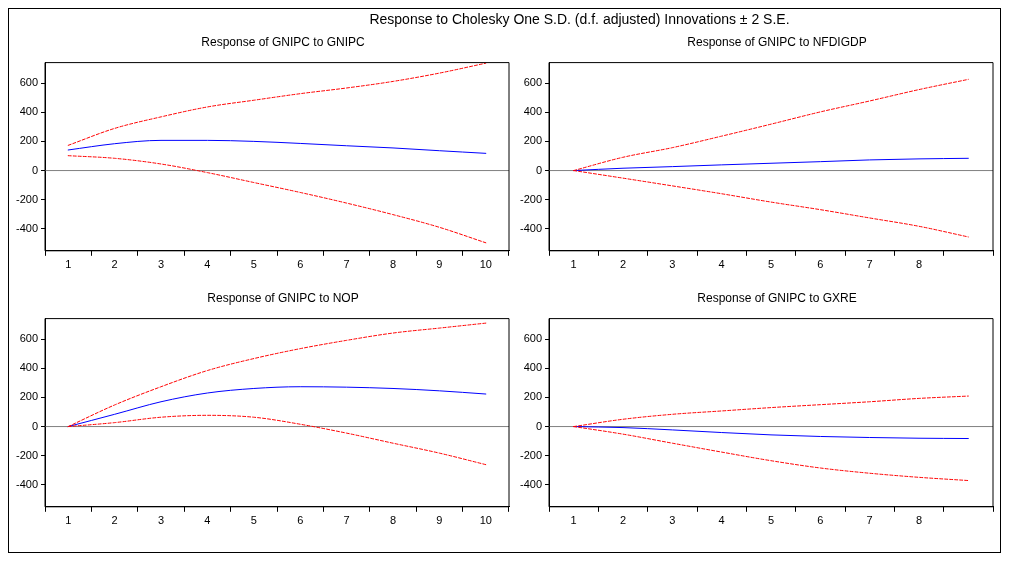  What do you see at coordinates (579, 18) in the screenshot?
I see `text: Response to Cholesky One S.D. (d.f. adjusted) Innovations ± 2 S.E.` at bounding box center [579, 18].